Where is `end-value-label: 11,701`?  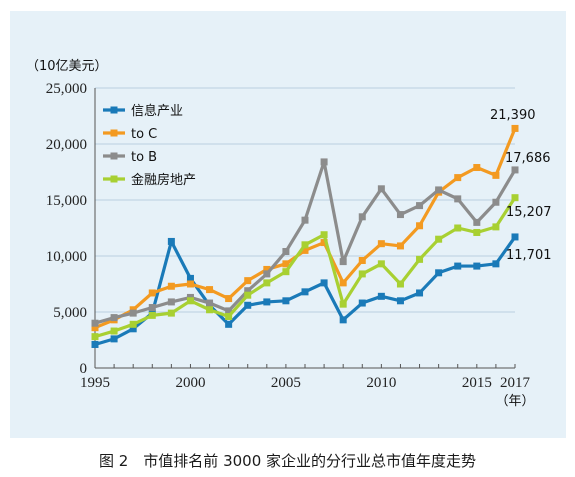
end-value-label: 11,701 is located at coordinates (529, 255).